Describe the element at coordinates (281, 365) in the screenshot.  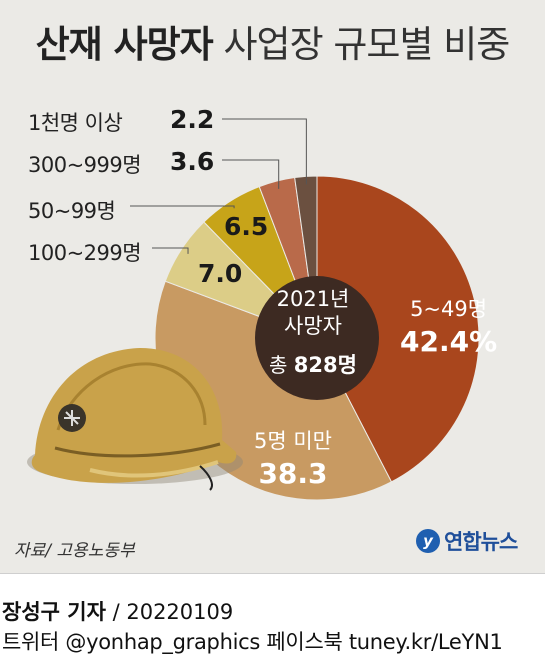
I see `center-total-prefix: 총` at that location.